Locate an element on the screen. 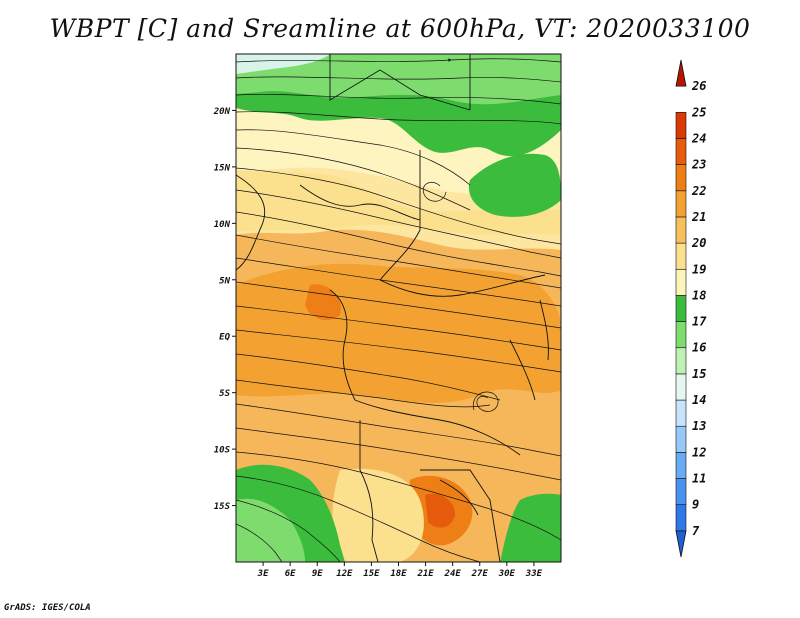 This screenshot has height=618, width=800. colorbar: 7 9 11 12 13 14 15 16 17 18 19 20 21 22 23 24 25 26 is located at coordinates (691, 308).